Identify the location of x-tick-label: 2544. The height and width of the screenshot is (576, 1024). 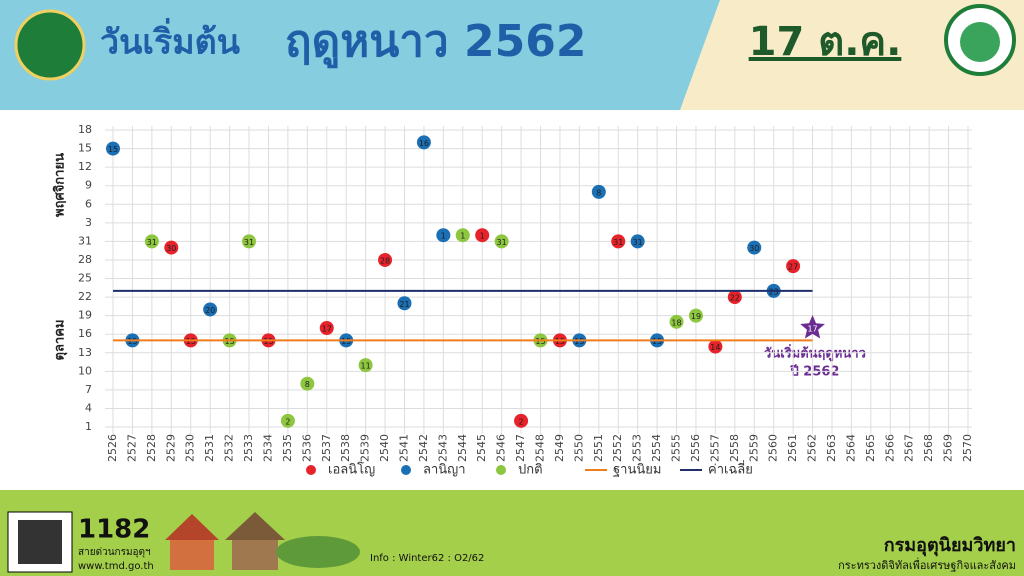
(462, 448).